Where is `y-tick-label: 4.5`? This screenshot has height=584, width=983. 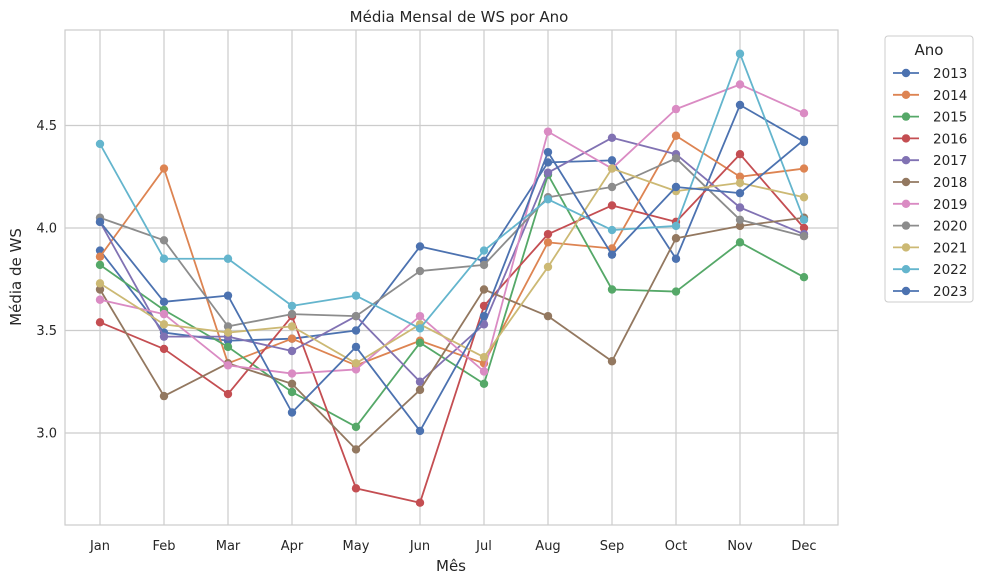
y-tick-label: 4.5 is located at coordinates (46, 126).